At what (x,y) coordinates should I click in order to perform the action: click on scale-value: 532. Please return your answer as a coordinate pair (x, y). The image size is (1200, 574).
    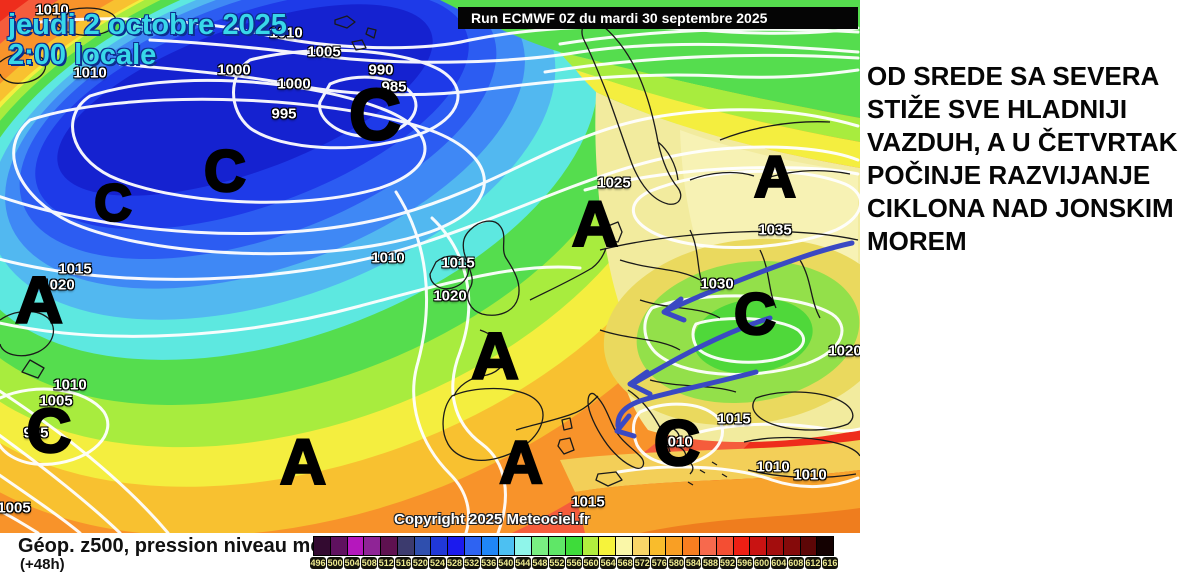
    Looking at the image, I should click on (471, 563).